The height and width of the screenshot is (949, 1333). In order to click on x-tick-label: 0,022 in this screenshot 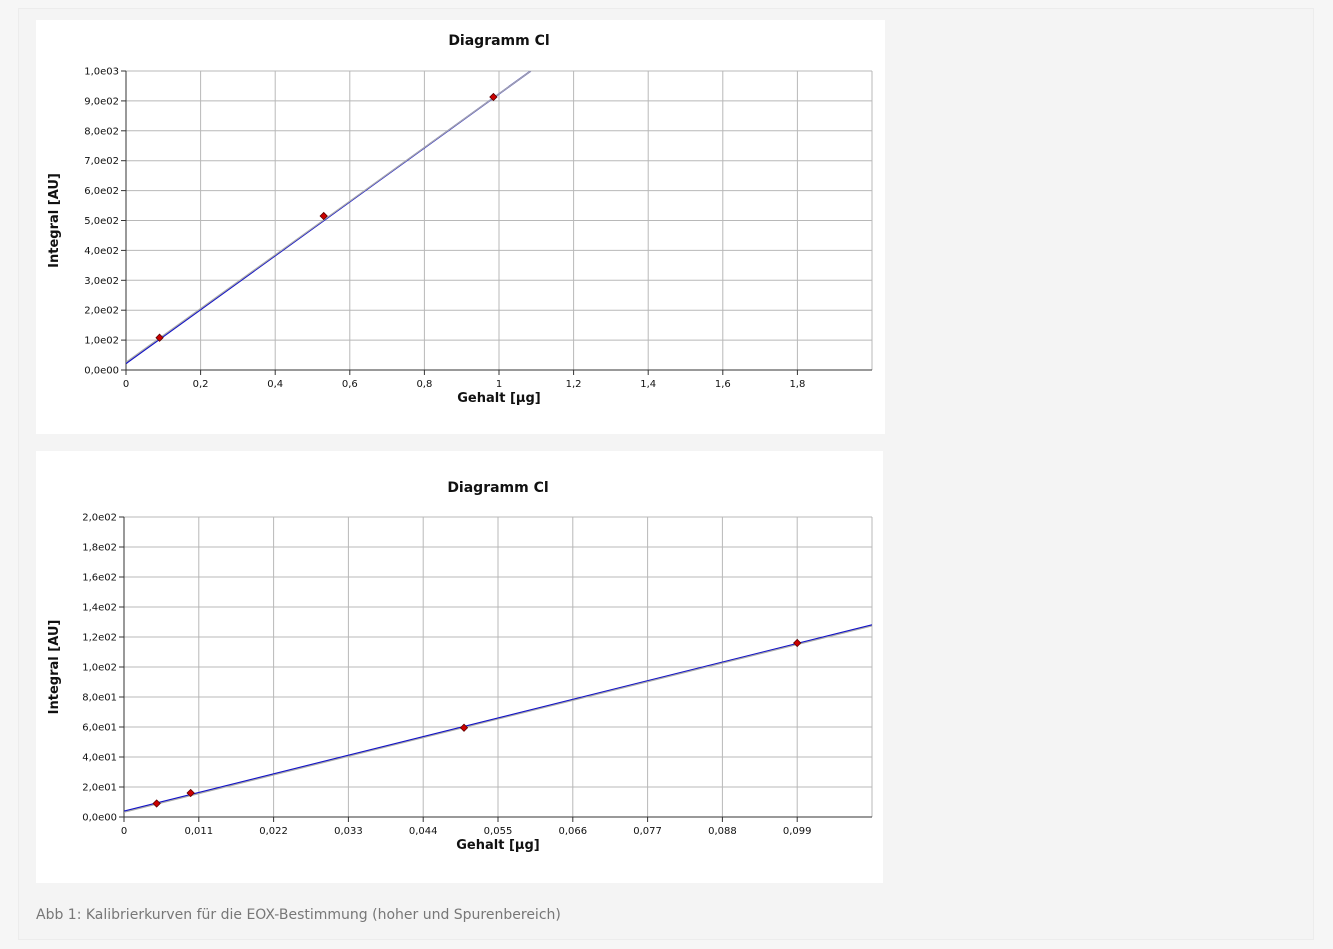, I will do `click(273, 831)`.